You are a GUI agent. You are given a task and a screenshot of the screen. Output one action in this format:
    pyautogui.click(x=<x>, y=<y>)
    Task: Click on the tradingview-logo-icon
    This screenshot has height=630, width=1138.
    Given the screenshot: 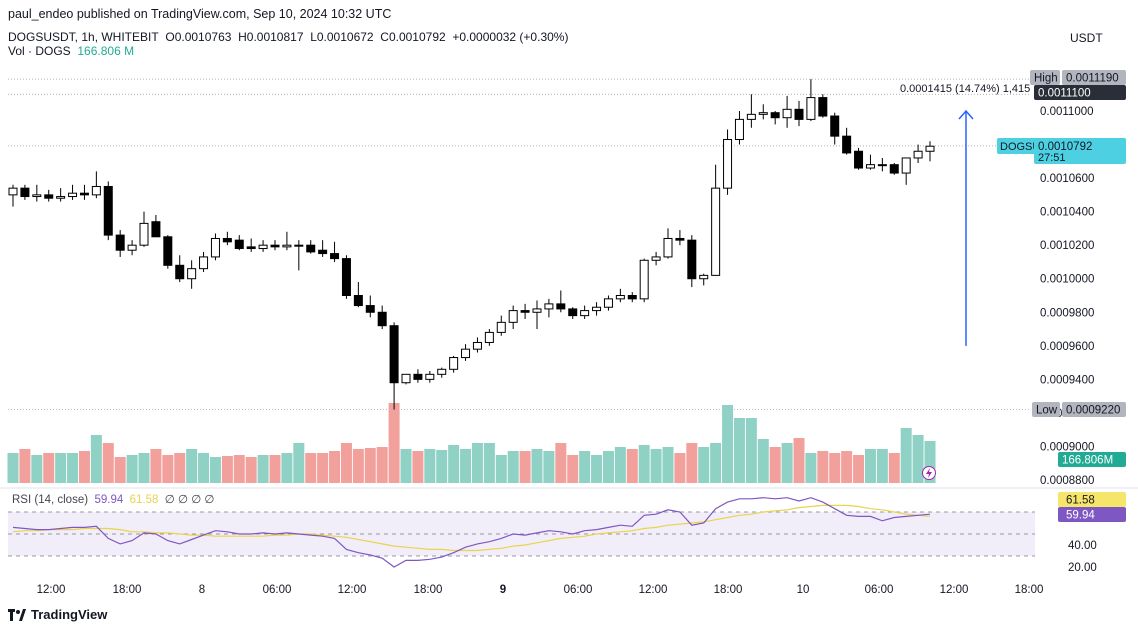 What is the action you would take?
    pyautogui.click(x=17, y=614)
    